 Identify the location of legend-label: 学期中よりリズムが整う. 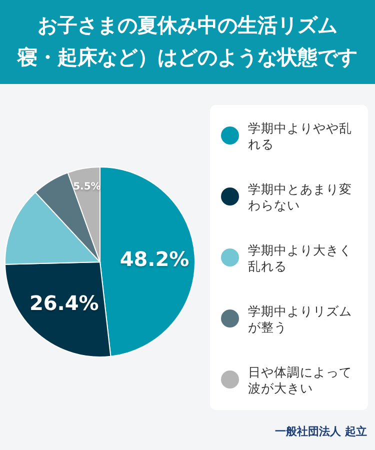
(300, 318).